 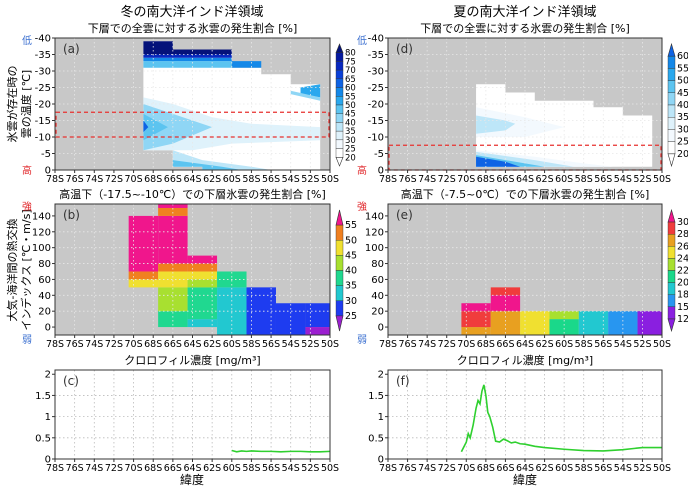 What do you see at coordinates (280, 451) in the screenshot?
I see `chlorophyll-line` at bounding box center [280, 451].